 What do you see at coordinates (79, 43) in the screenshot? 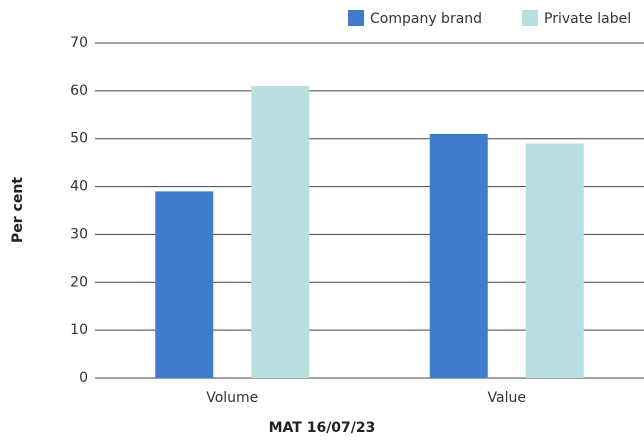
I see `y-tick-label: 70` at bounding box center [79, 43].